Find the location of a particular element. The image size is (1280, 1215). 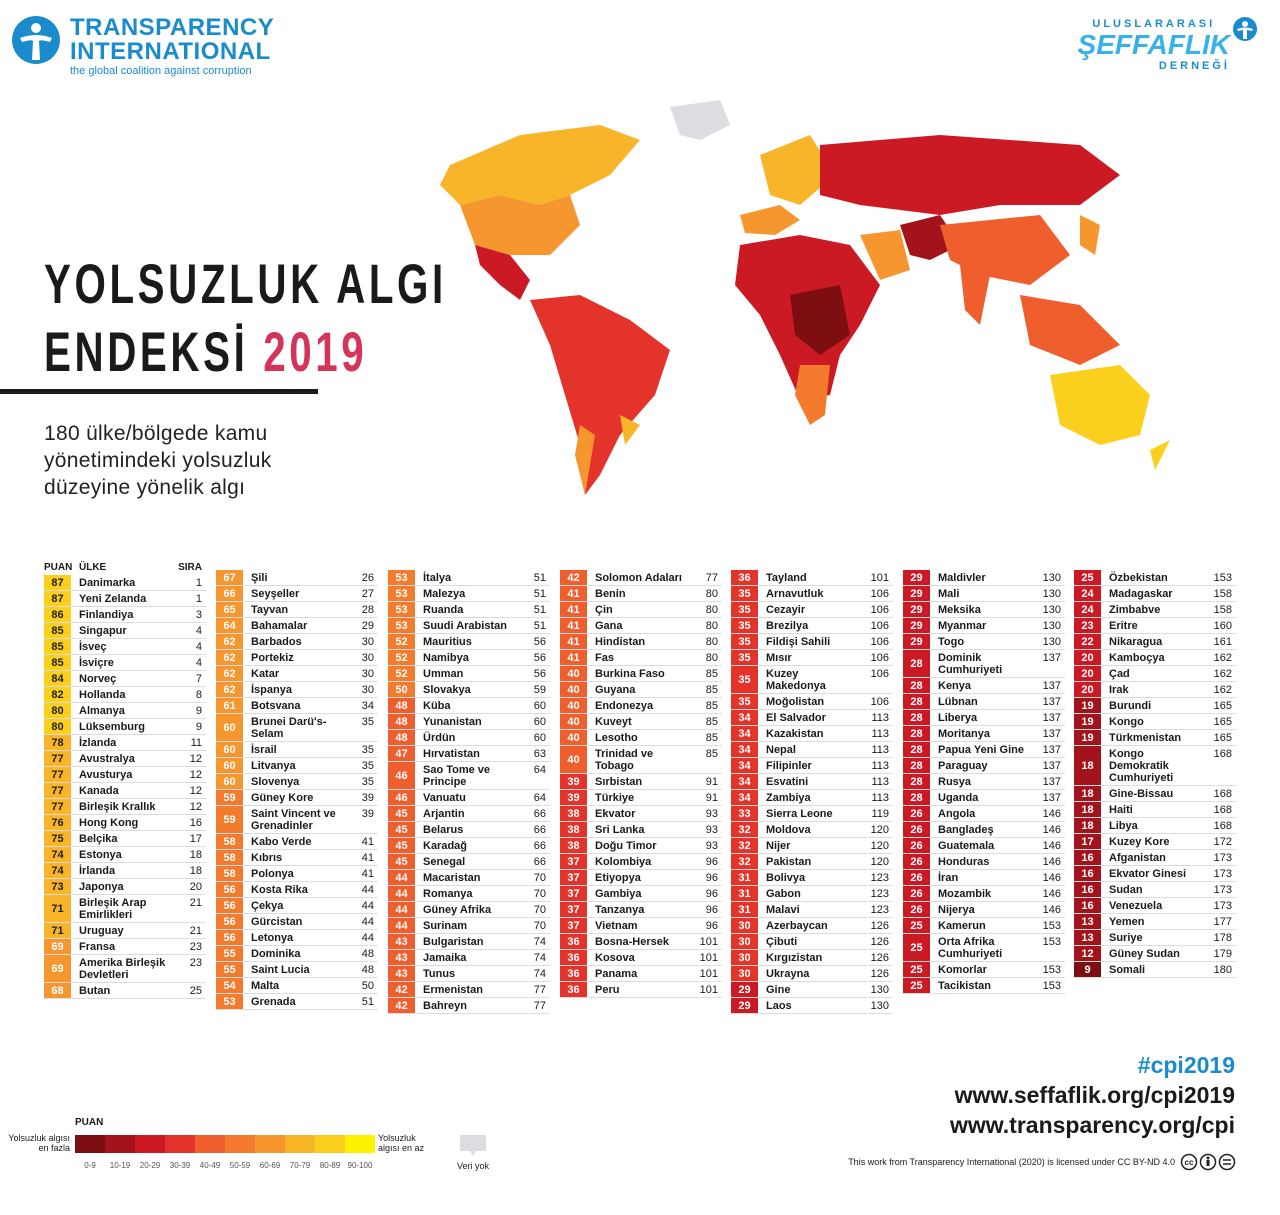

rank: 173 is located at coordinates (1222, 906).